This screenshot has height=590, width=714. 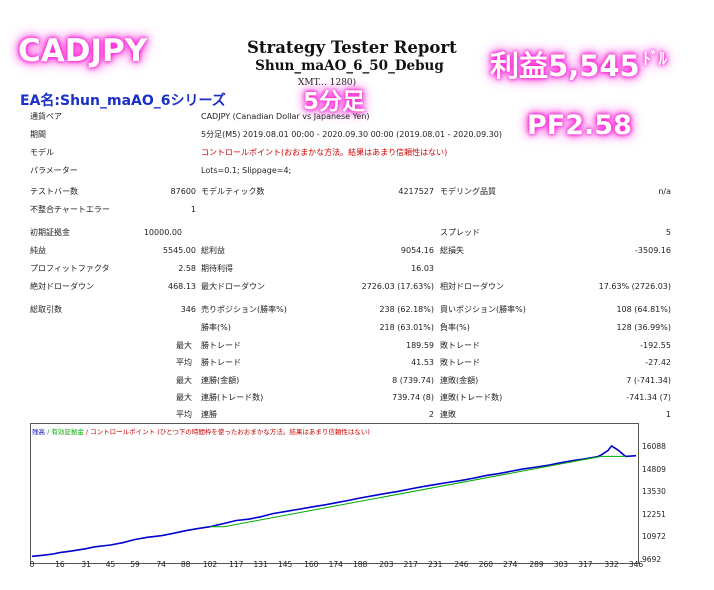 What do you see at coordinates (648, 380) in the screenshot?
I see `consec-loss-money-value: 7 (-741.34)` at bounding box center [648, 380].